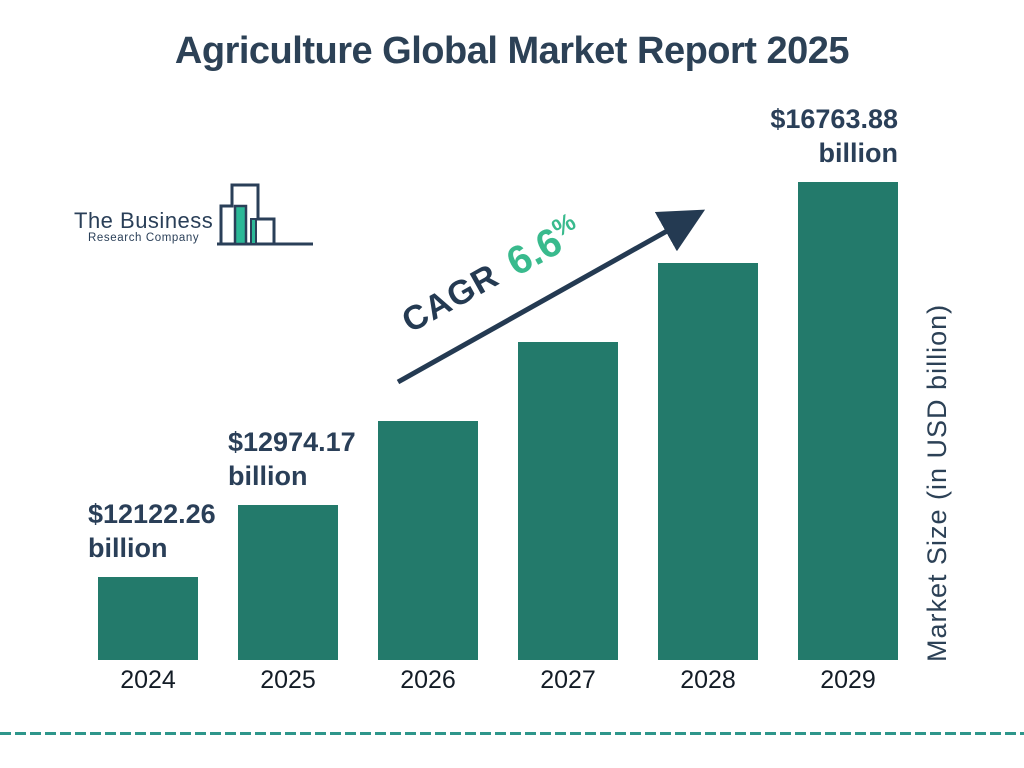 The width and height of the screenshot is (1024, 768). I want to click on brand-logo: The Business Research Company, so click(195, 215).